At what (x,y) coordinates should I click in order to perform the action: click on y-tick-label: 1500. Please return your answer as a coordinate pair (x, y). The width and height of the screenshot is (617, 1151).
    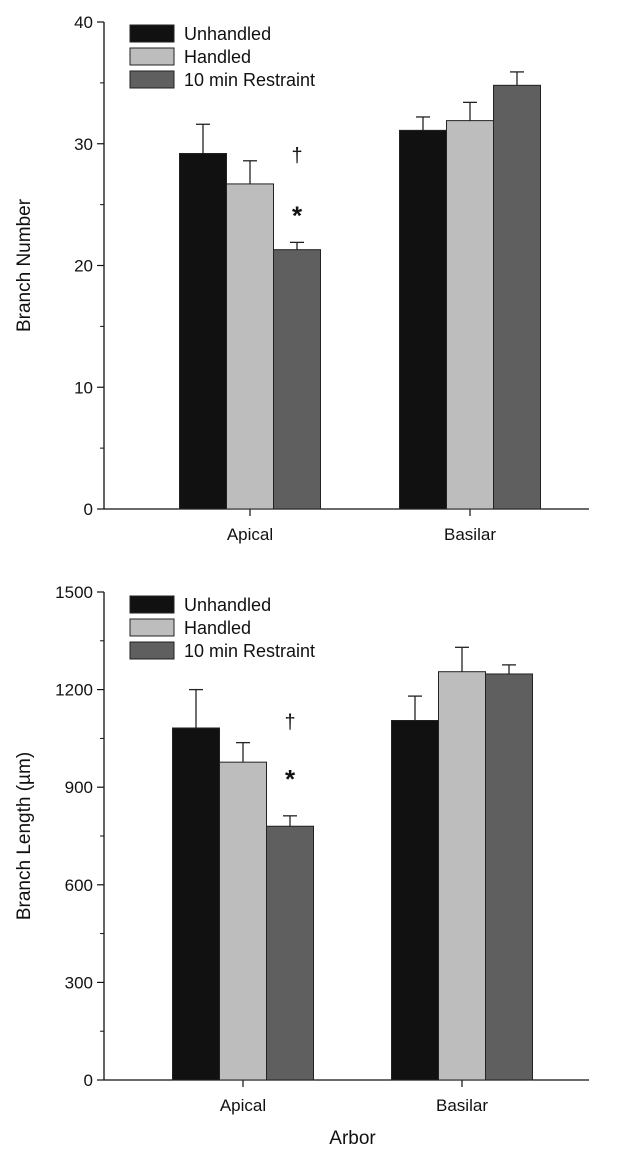
    Looking at the image, I should click on (74, 592).